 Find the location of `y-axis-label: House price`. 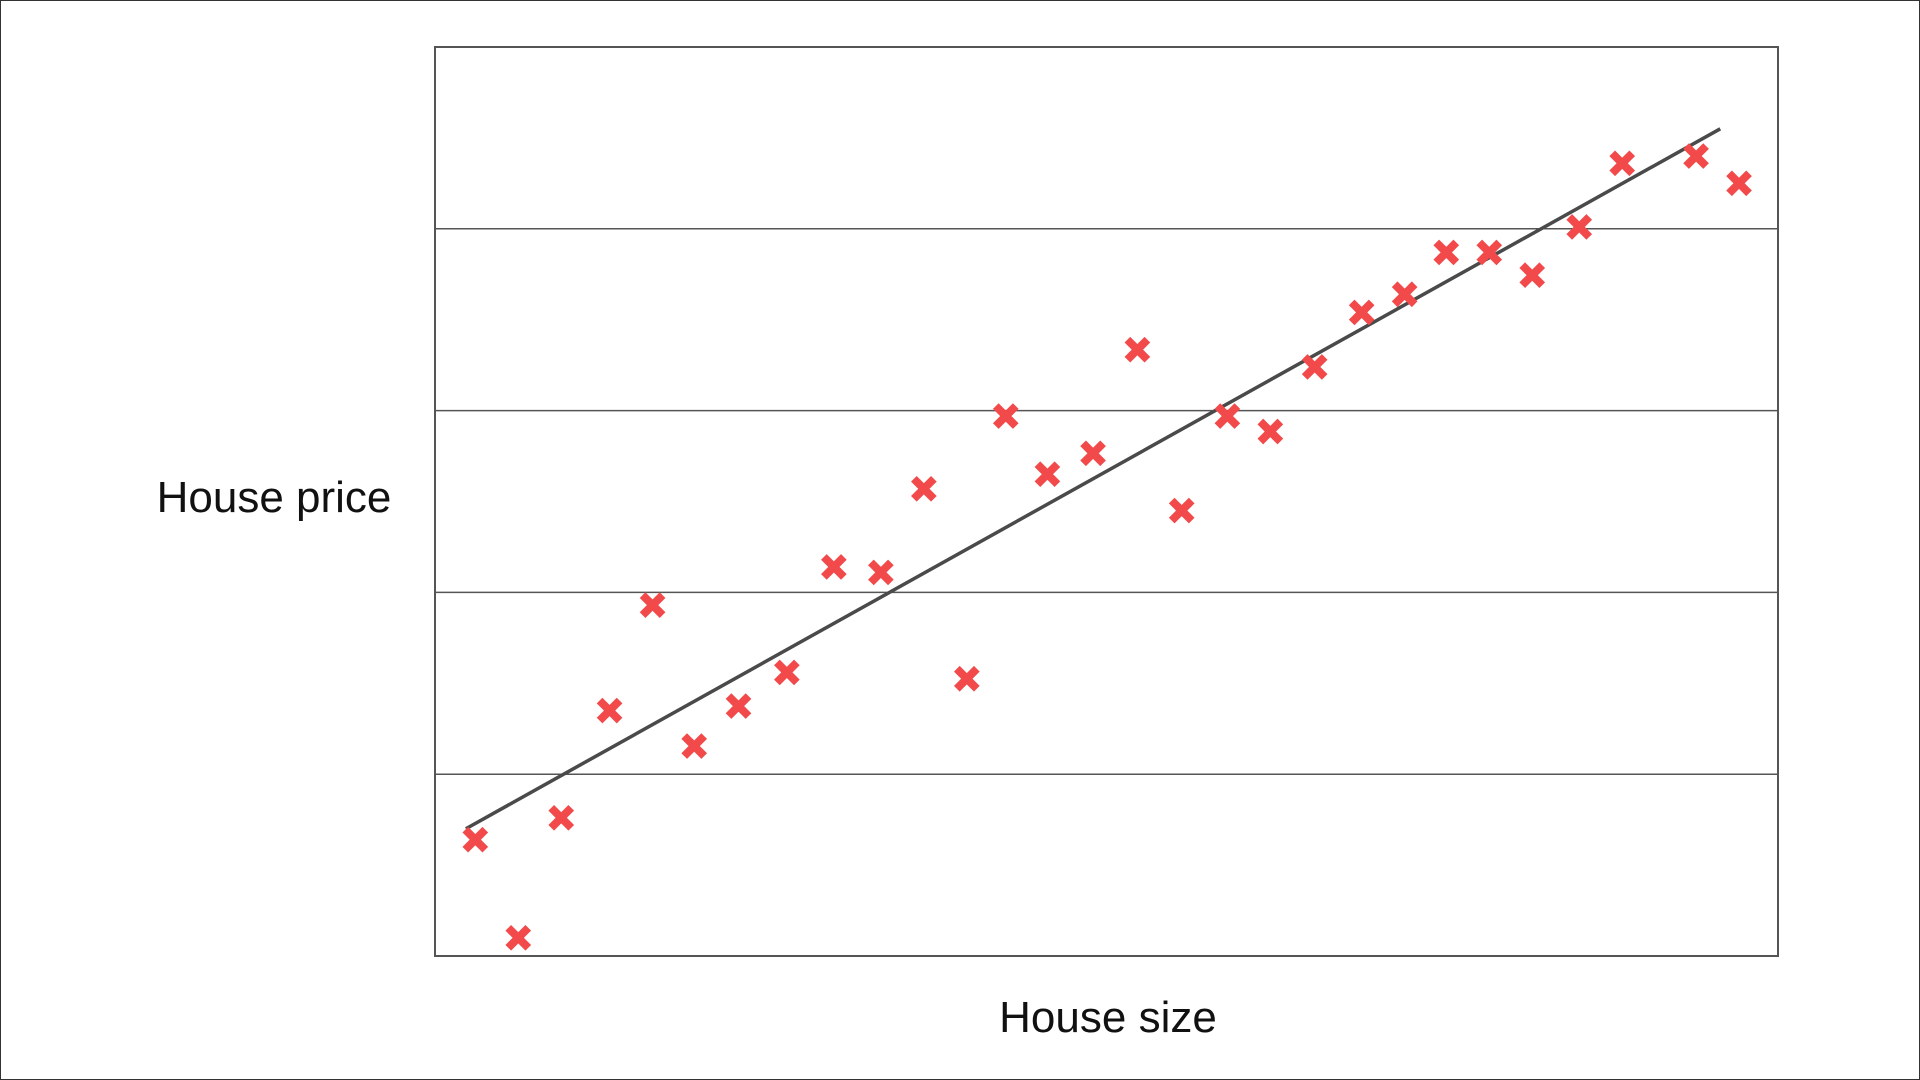

y-axis-label: House price is located at coordinates (274, 497).